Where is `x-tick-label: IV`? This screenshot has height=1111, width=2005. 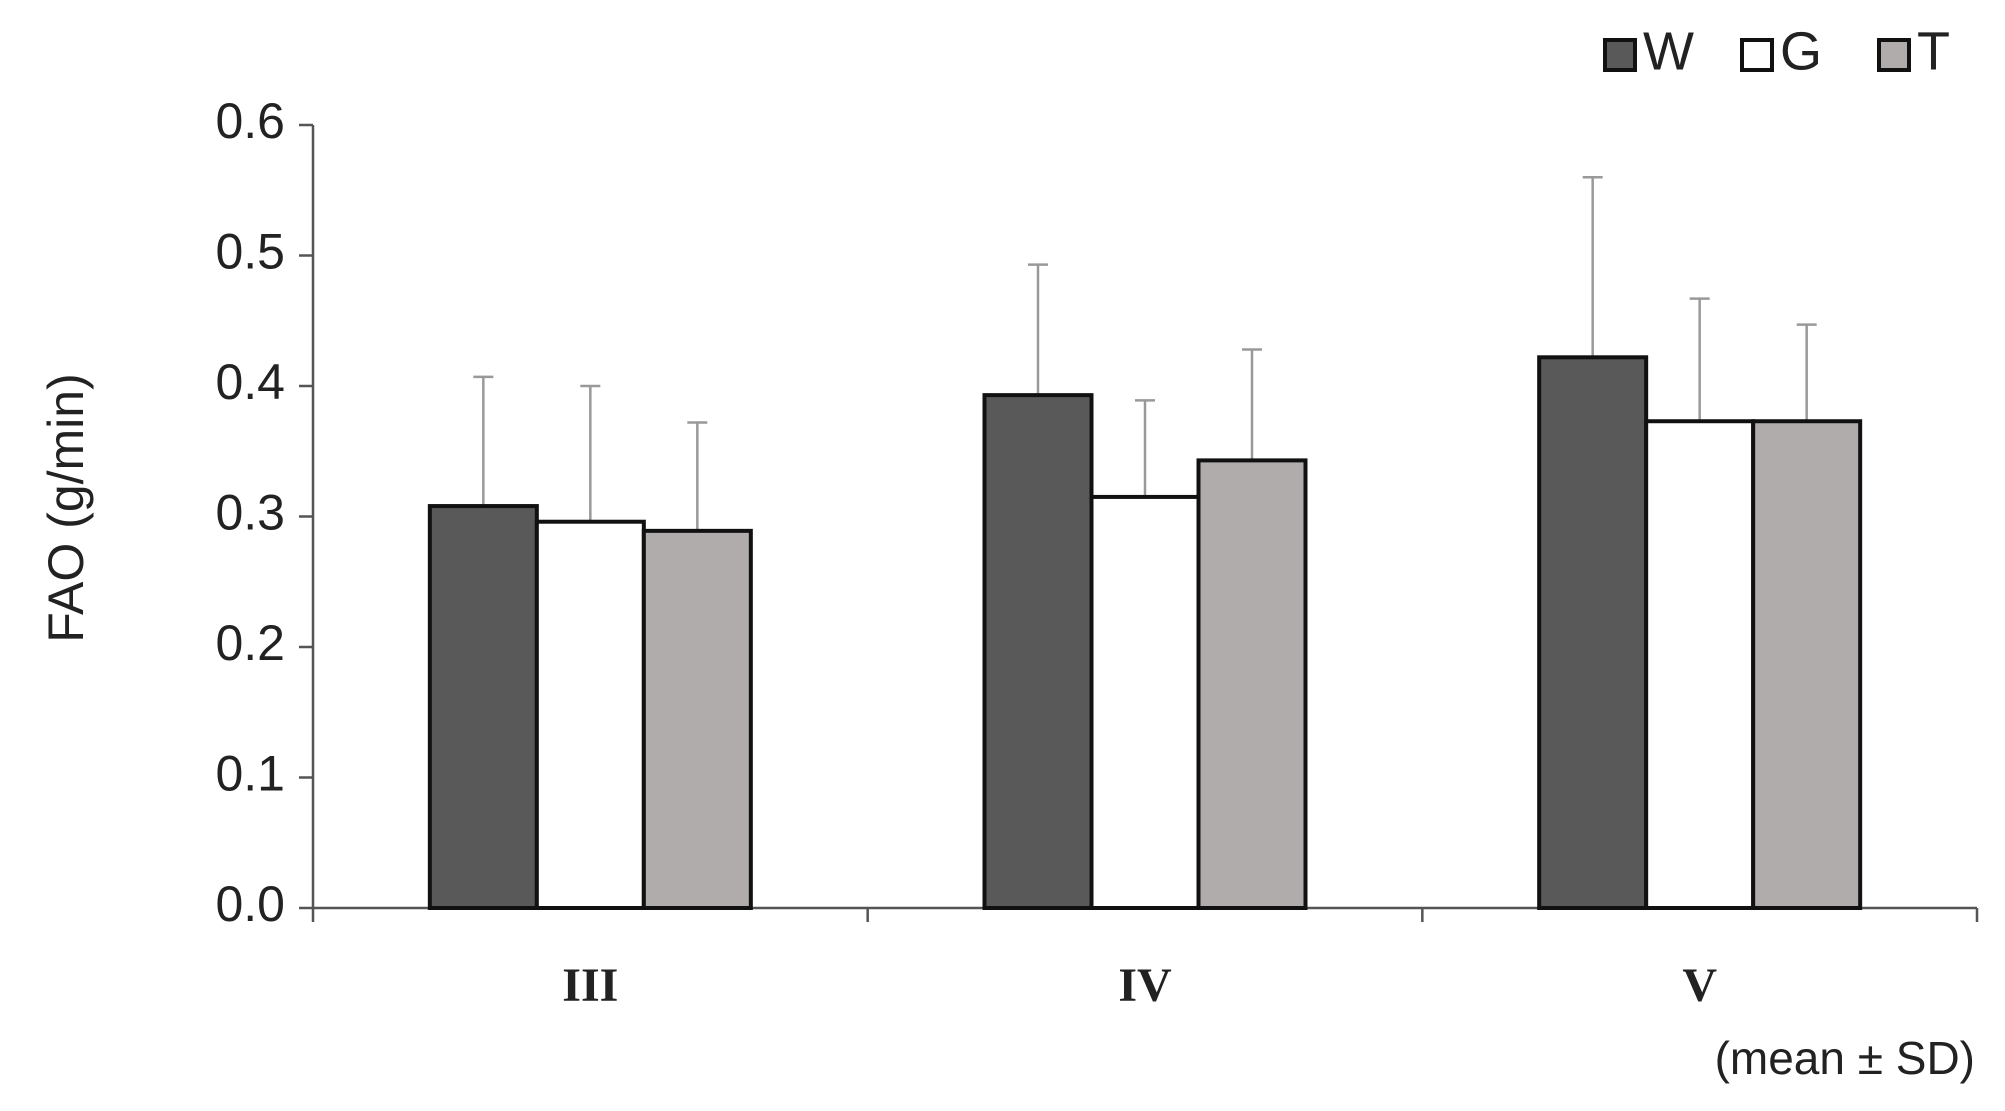 x-tick-label: IV is located at coordinates (1145, 985).